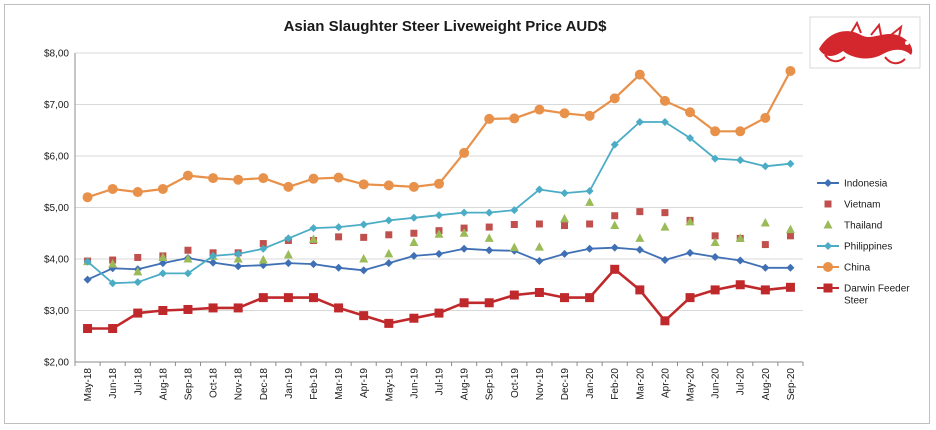  Describe the element at coordinates (852, 205) in the screenshot. I see `legend-item-vietnam: Vietnam` at that location.